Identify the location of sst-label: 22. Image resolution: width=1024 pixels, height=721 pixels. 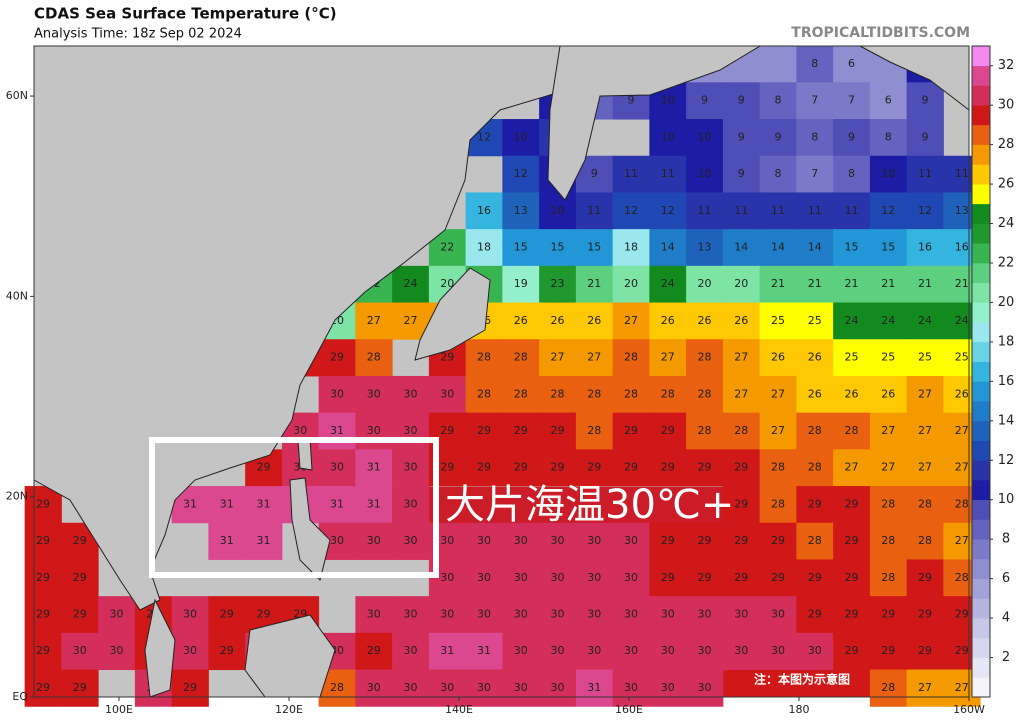
(447, 247).